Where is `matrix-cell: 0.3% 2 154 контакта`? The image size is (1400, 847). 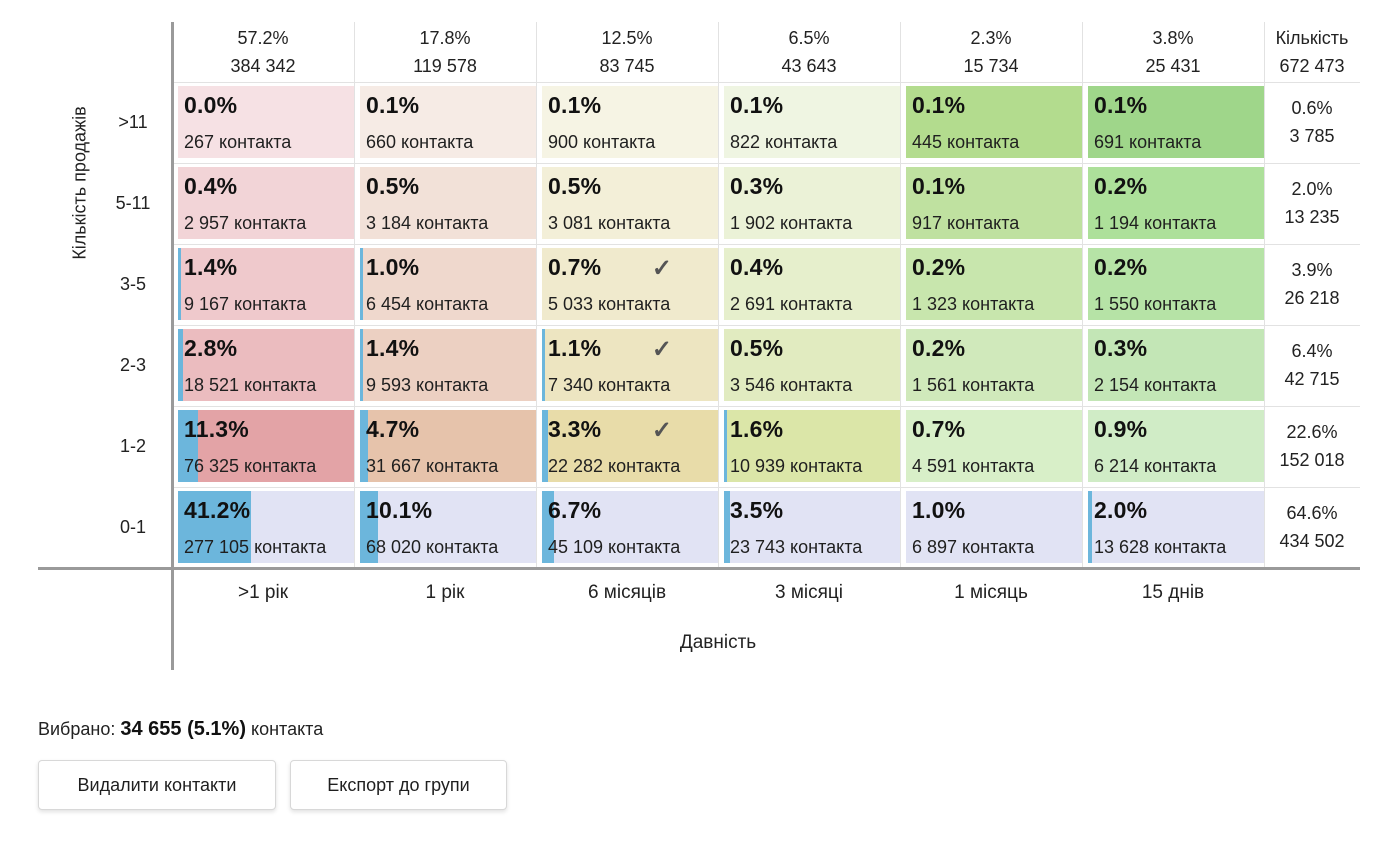 matrix-cell: 0.3% 2 154 контакта is located at coordinates (1176, 365).